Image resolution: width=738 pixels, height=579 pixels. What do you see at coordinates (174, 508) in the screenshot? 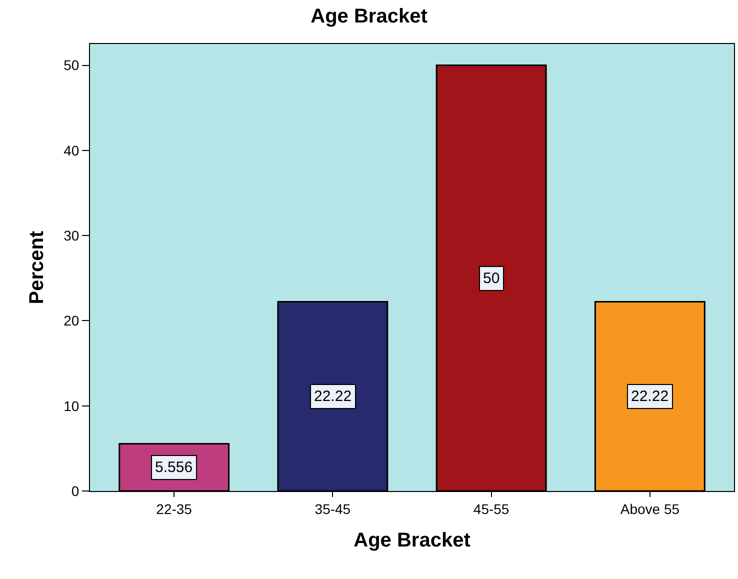
I see `x-tick-label: 22-35` at bounding box center [174, 508].